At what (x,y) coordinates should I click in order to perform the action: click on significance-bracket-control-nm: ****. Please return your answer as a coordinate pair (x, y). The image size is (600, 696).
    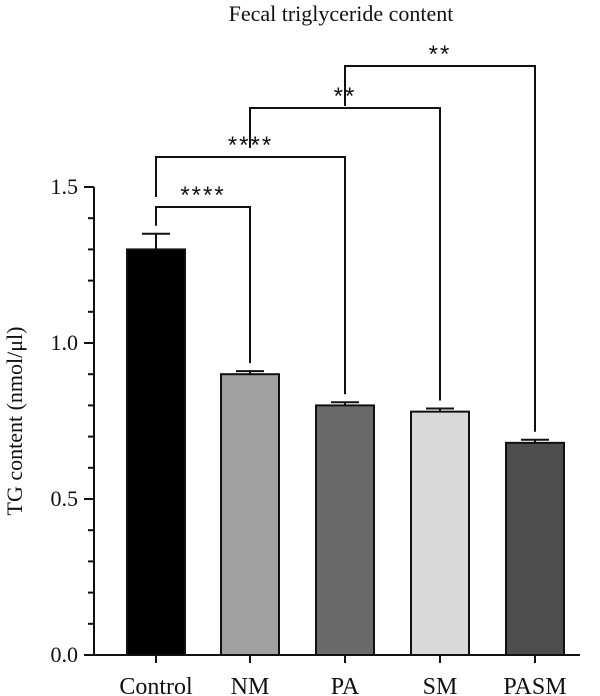
    Looking at the image, I should click on (203, 273).